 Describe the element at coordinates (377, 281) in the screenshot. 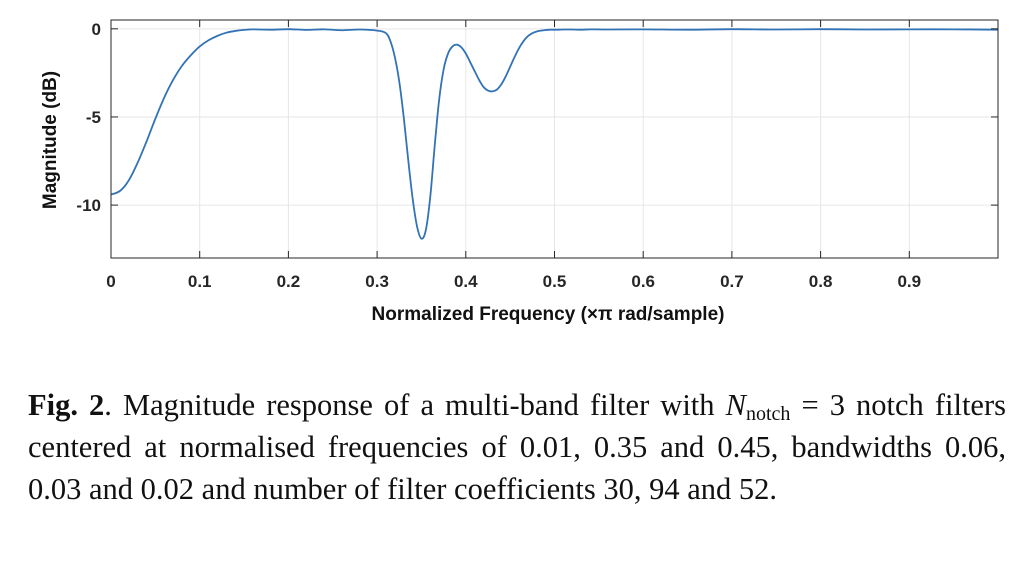

I see `x-tick-label-3: 0.3` at that location.